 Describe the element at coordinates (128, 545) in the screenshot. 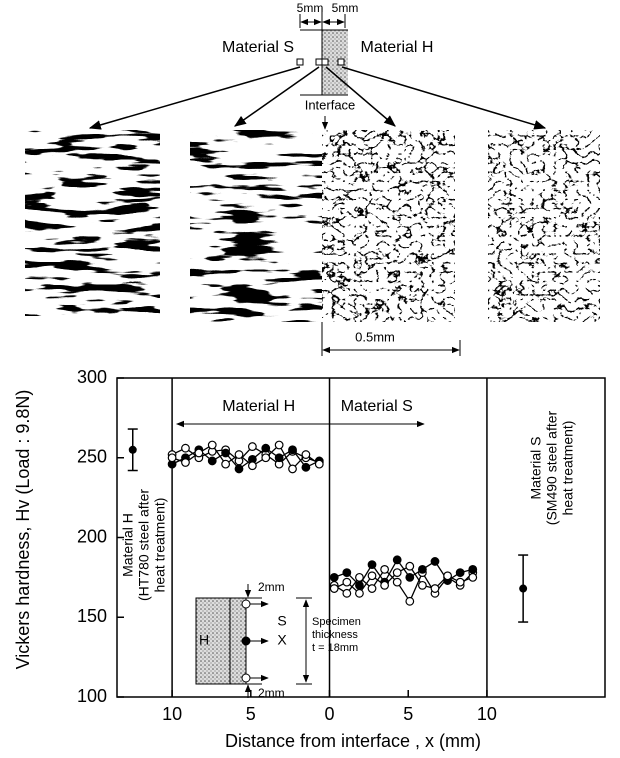

I see `region-label: Material H` at that location.